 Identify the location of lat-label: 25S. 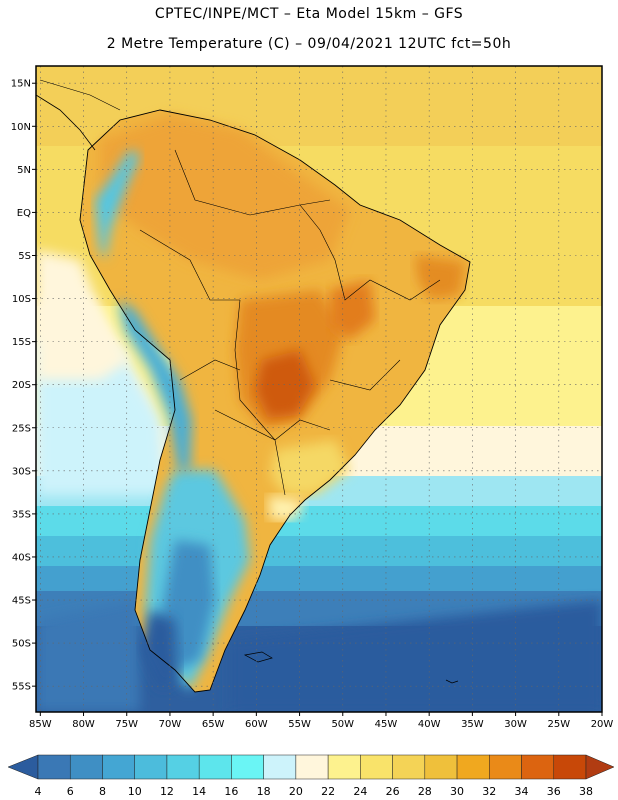
(21, 428).